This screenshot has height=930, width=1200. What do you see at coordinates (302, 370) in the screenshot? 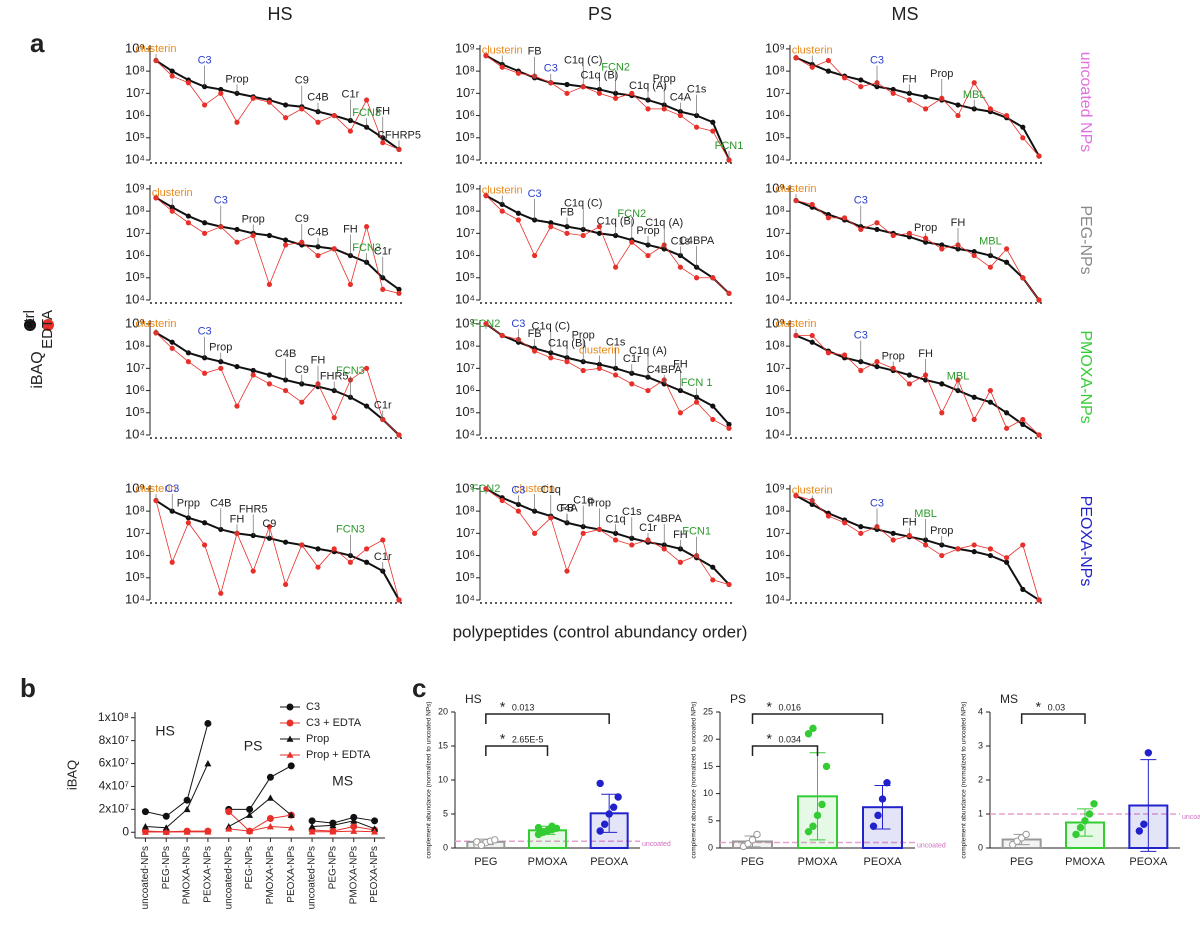
I see `annotation: C9` at bounding box center [302, 370].